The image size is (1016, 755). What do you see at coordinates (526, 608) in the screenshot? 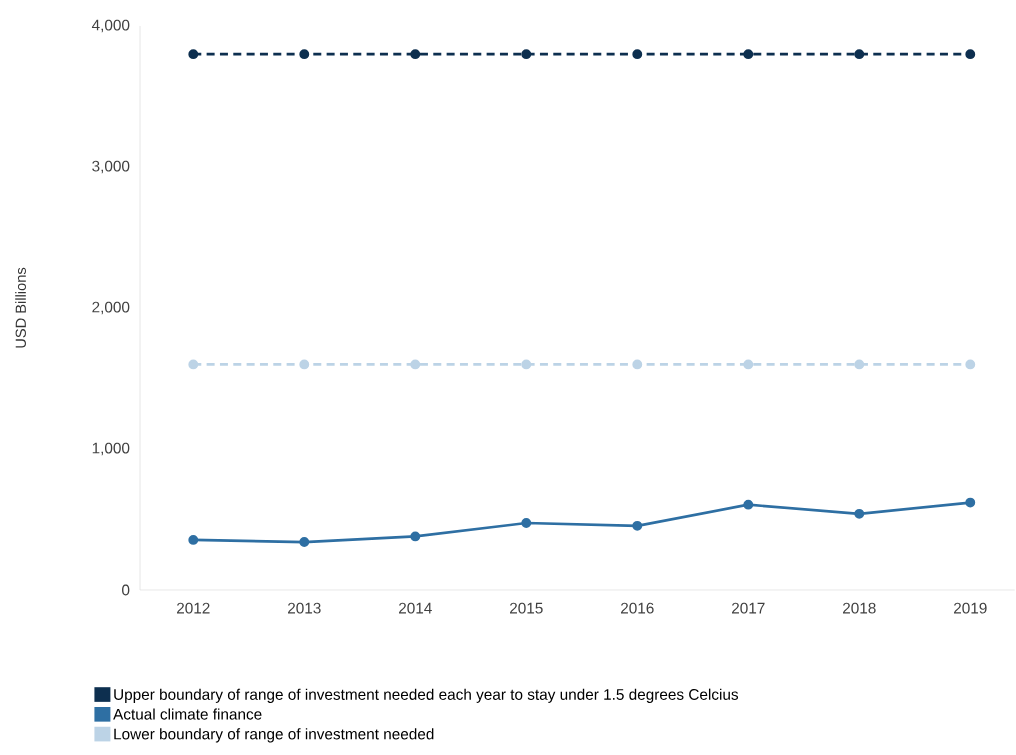
I see `x-tick-label: 2015` at bounding box center [526, 608].